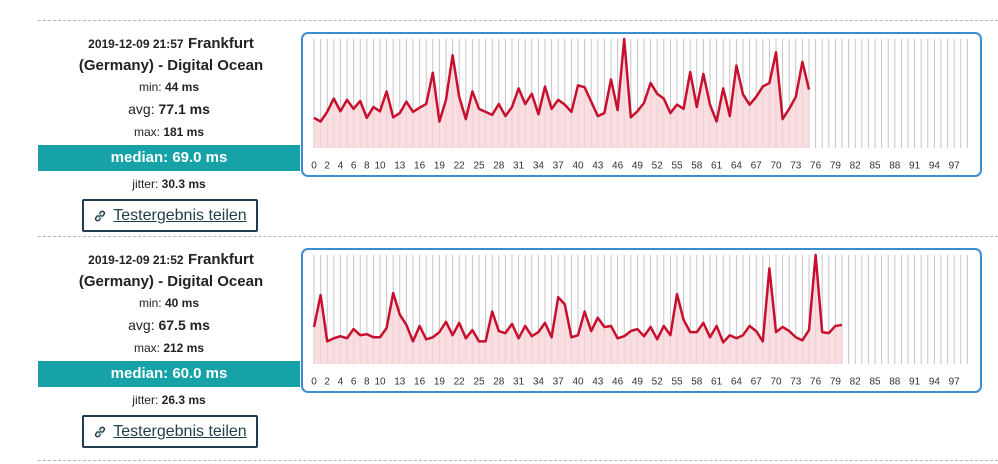 The width and height of the screenshot is (998, 464). I want to click on date: 2019-12-09 21:52, so click(136, 260).